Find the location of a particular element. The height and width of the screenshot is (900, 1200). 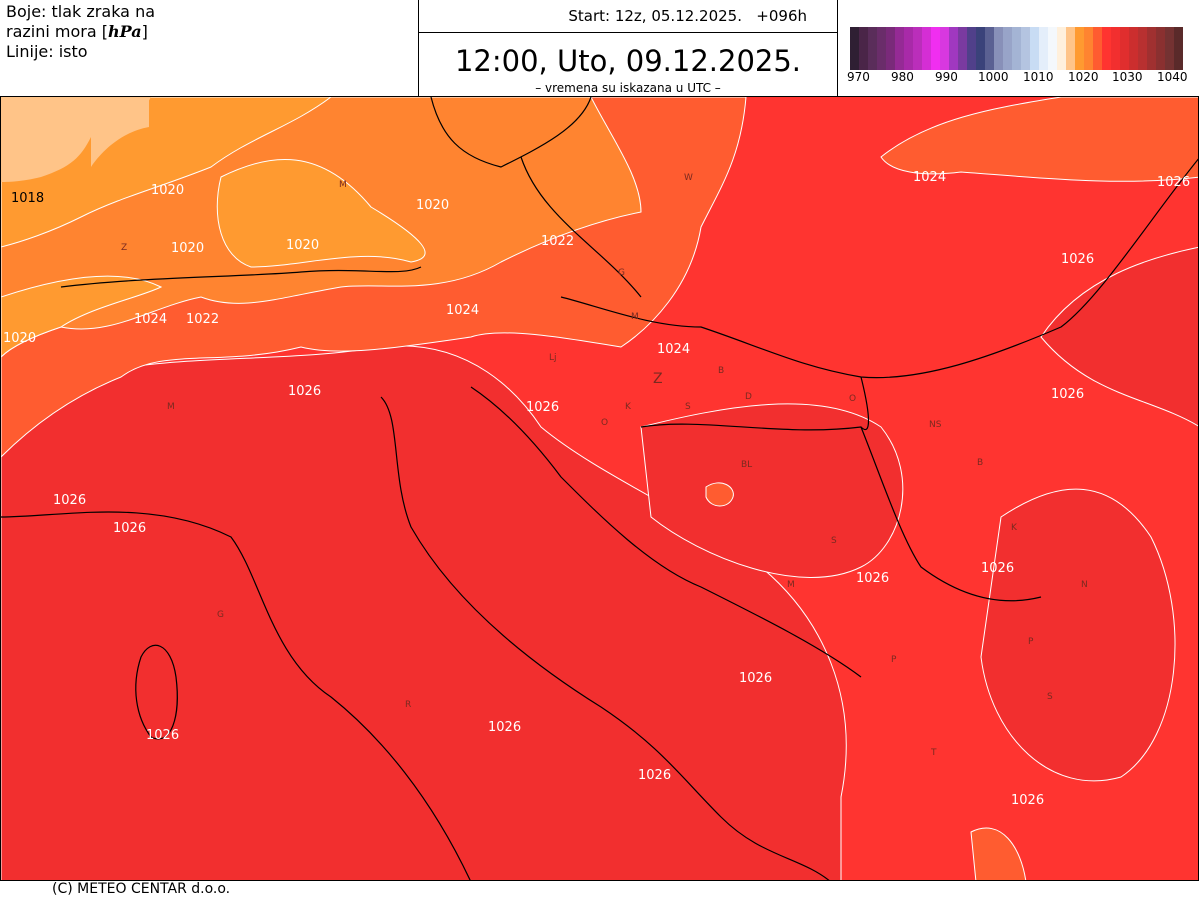

colorbar-tick: 1000 is located at coordinates (993, 77).